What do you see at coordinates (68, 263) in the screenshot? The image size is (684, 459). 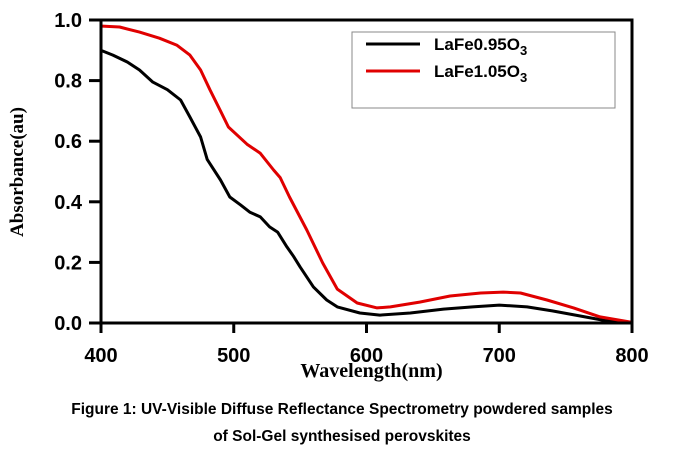 I see `y-tick-label: 0.2` at bounding box center [68, 263].